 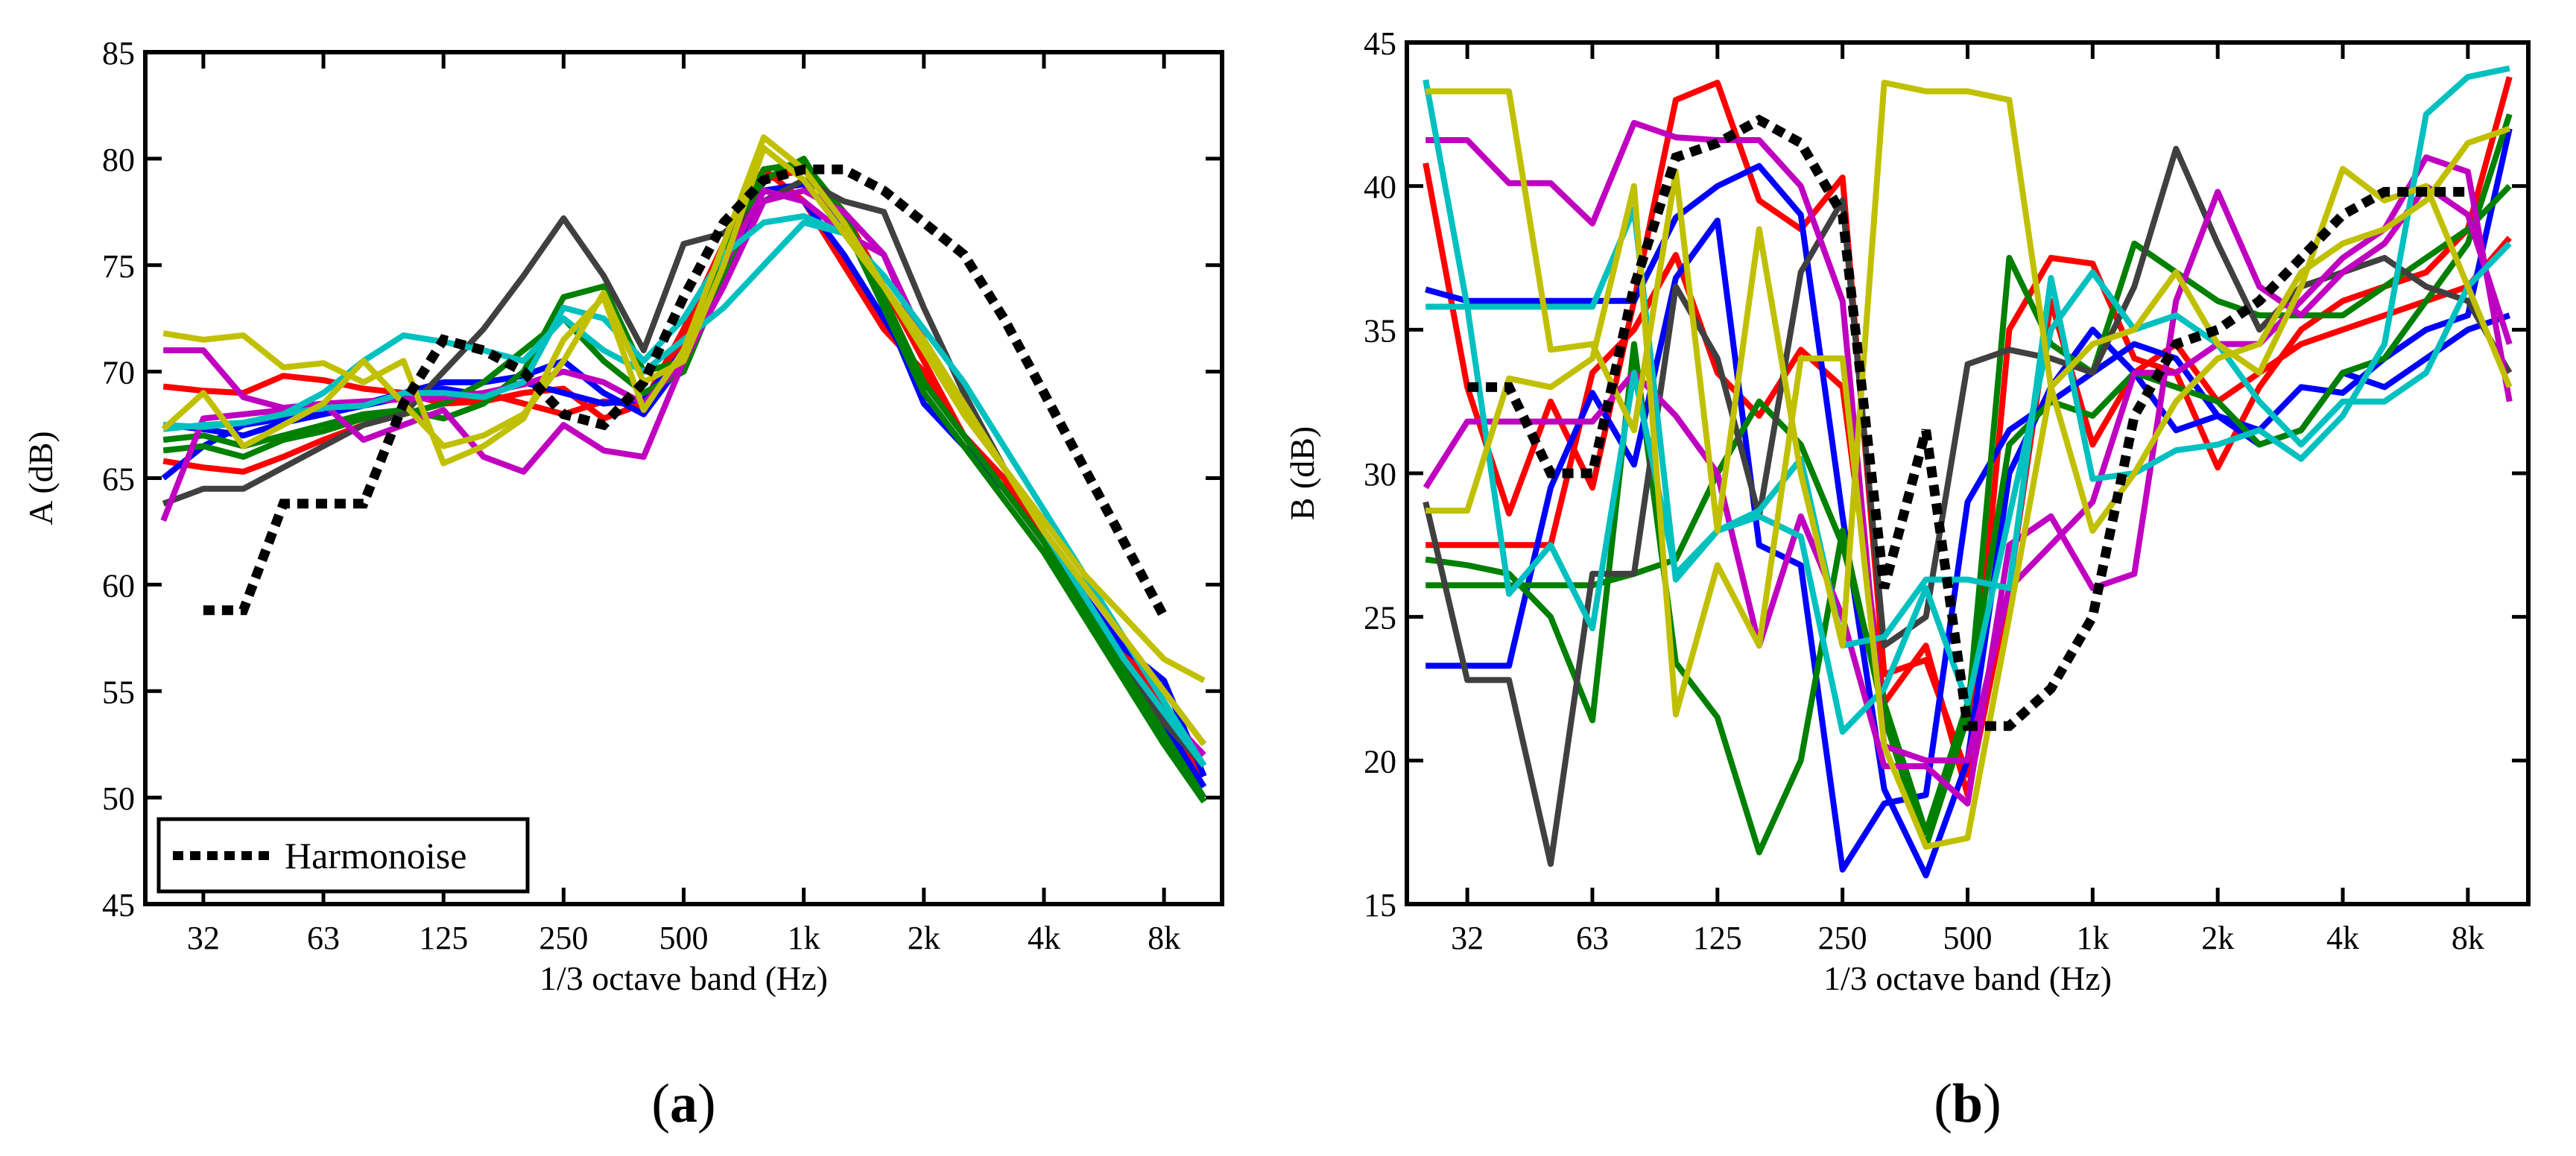 What do you see at coordinates (41, 478) in the screenshot?
I see `y-axis-label: A (dB)` at bounding box center [41, 478].